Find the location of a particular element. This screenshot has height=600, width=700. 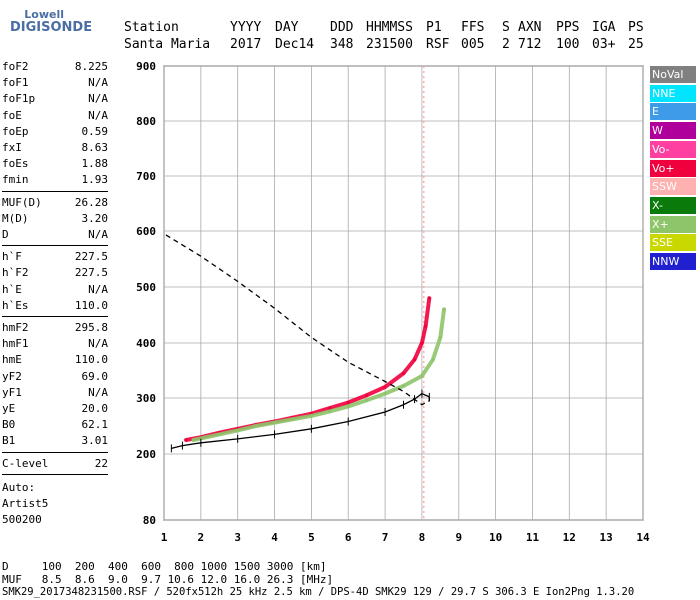

legend-item: NNW is located at coordinates (673, 261).